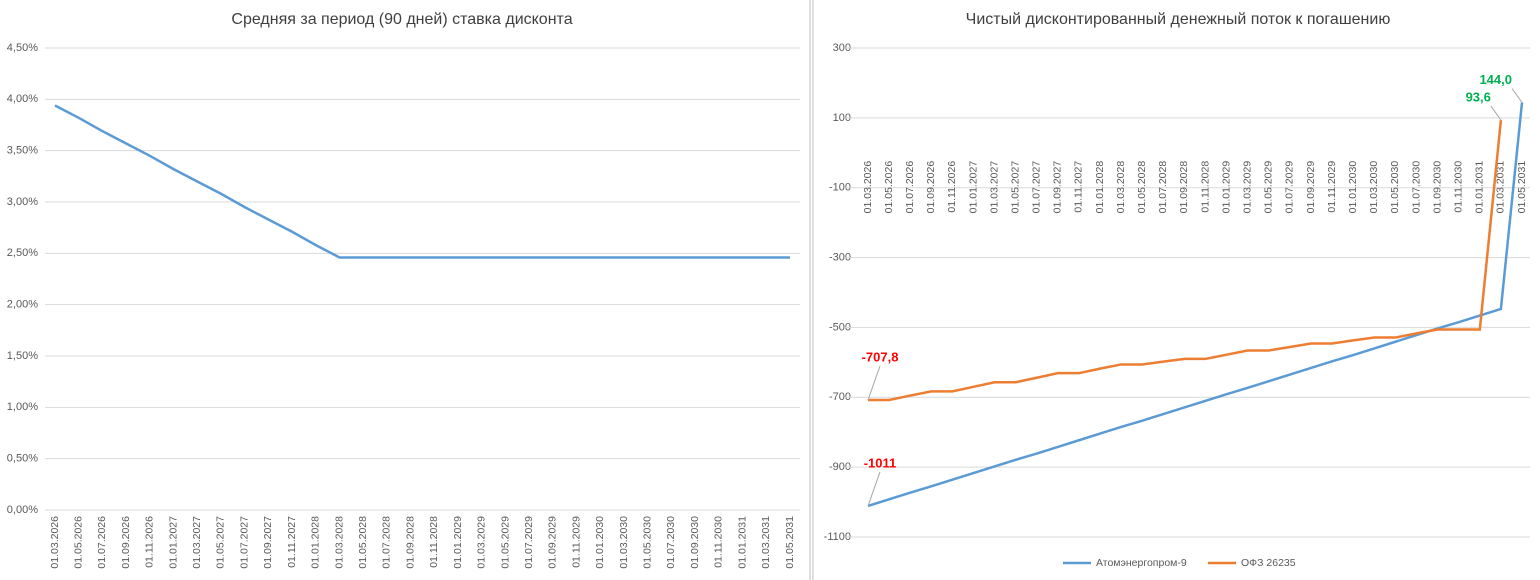 The image size is (1540, 580). Describe the element at coordinates (22, 510) in the screenshot. I see `y-tick-label: 0,00%` at that location.